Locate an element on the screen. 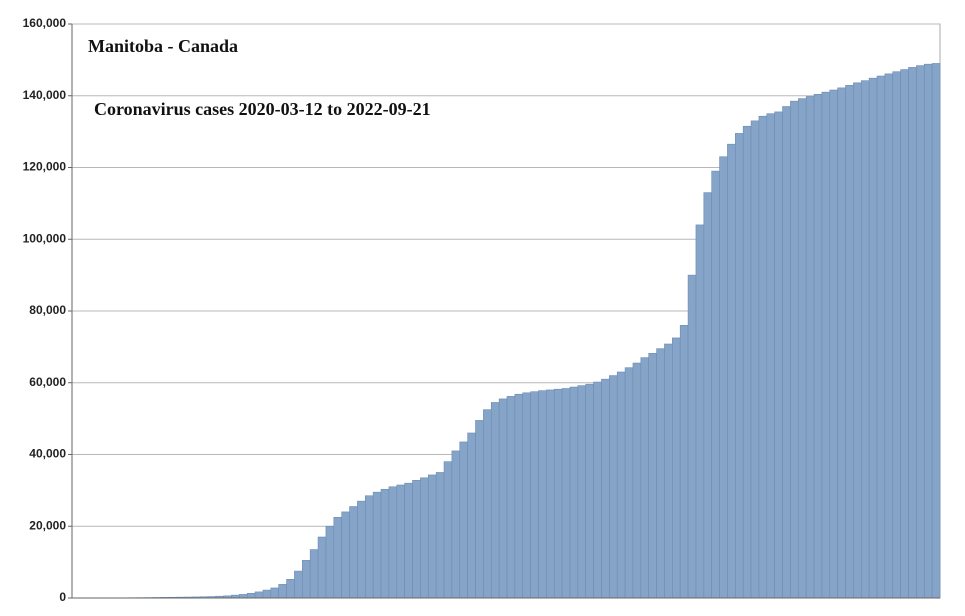  y-tick-label: 80,000 is located at coordinates (47, 310).